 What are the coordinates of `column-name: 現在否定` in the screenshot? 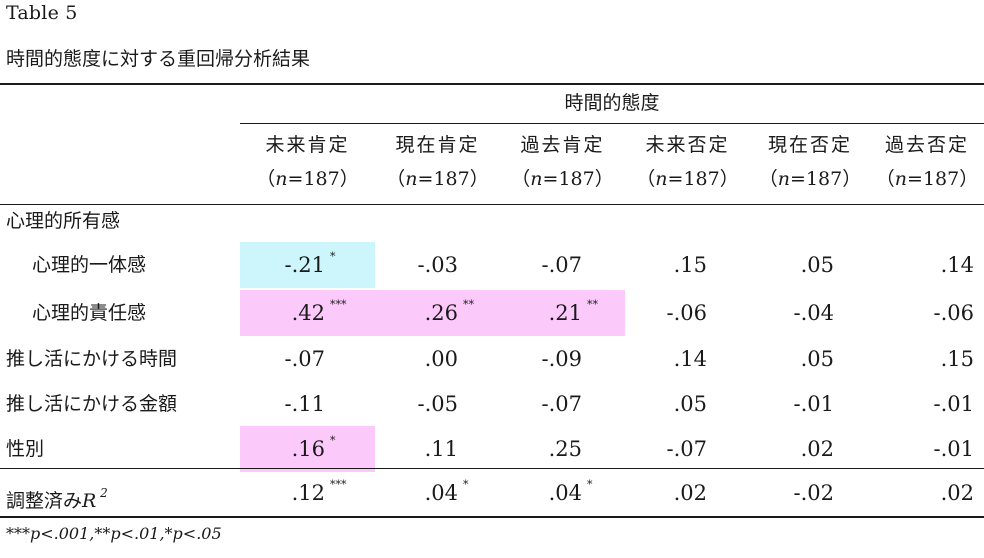 It's located at (809, 145).